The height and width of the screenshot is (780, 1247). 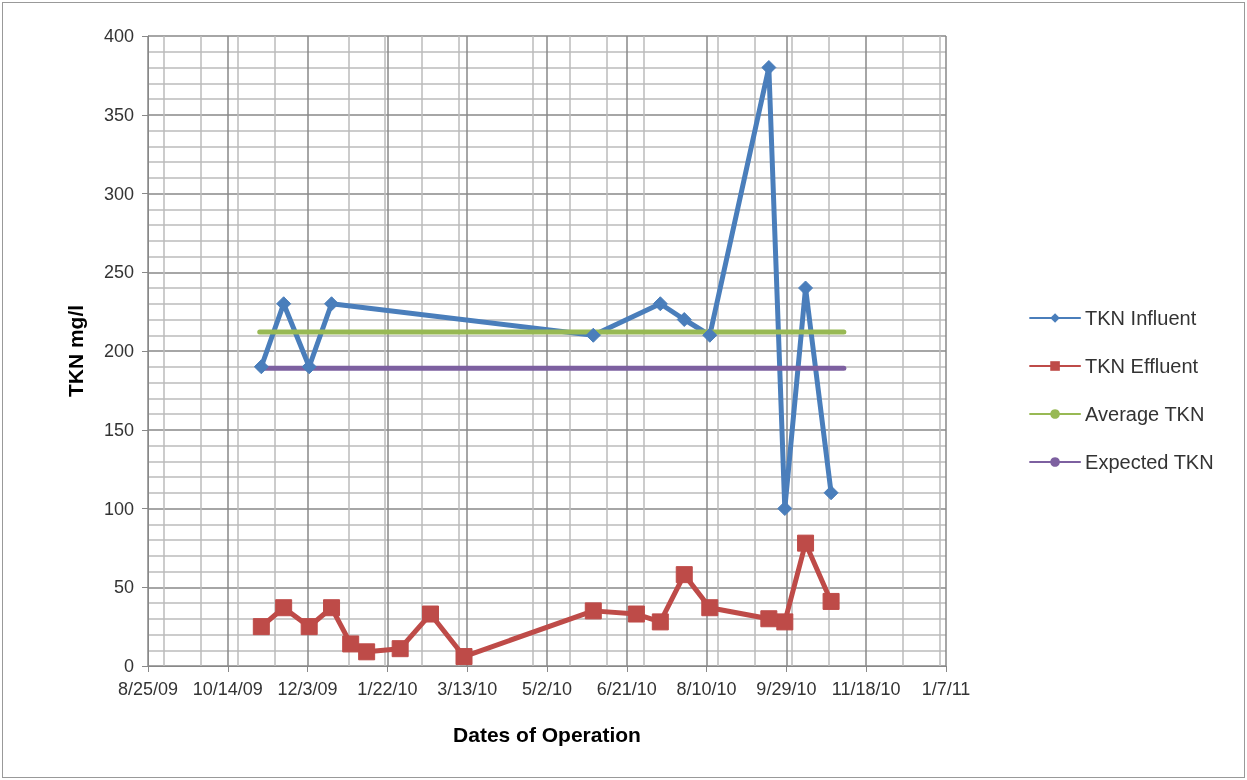 What do you see at coordinates (118, 272) in the screenshot?
I see `y-tick-label: 250` at bounding box center [118, 272].